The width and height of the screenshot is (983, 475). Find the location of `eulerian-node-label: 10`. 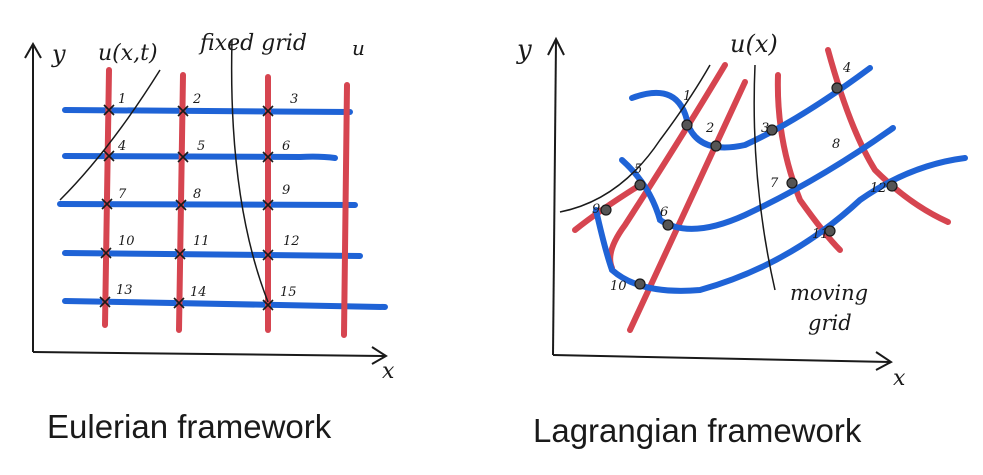

eulerian-node-label: 10 is located at coordinates (126, 241).